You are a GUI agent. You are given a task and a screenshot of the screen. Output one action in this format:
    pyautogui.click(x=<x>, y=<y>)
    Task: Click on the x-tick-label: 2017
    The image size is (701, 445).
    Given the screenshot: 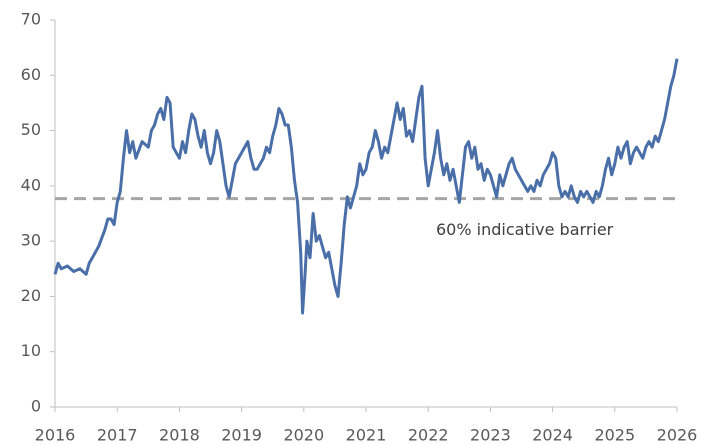 What is the action you would take?
    pyautogui.click(x=117, y=435)
    